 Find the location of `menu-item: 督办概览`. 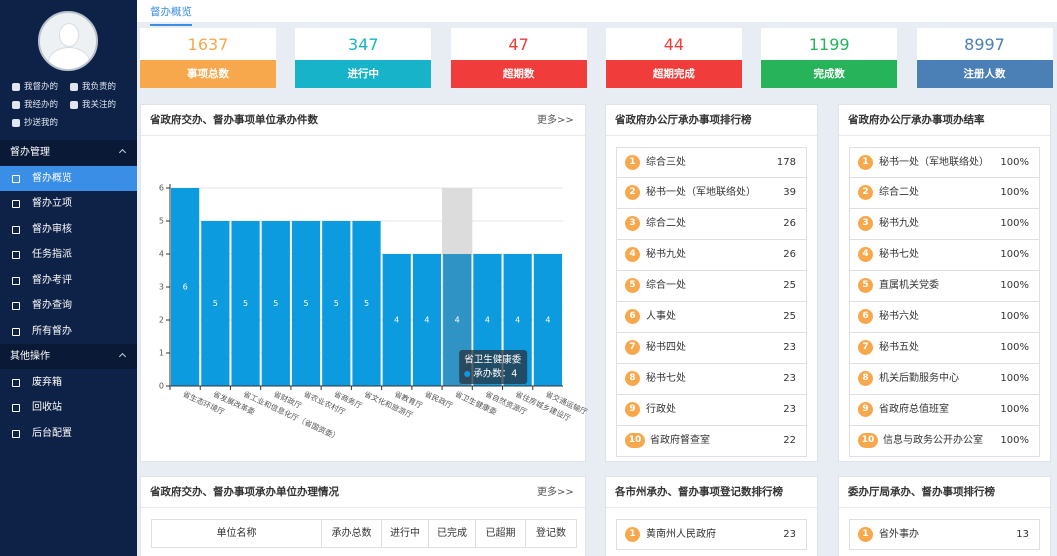

menu-item: 督办概览 is located at coordinates (68, 178).